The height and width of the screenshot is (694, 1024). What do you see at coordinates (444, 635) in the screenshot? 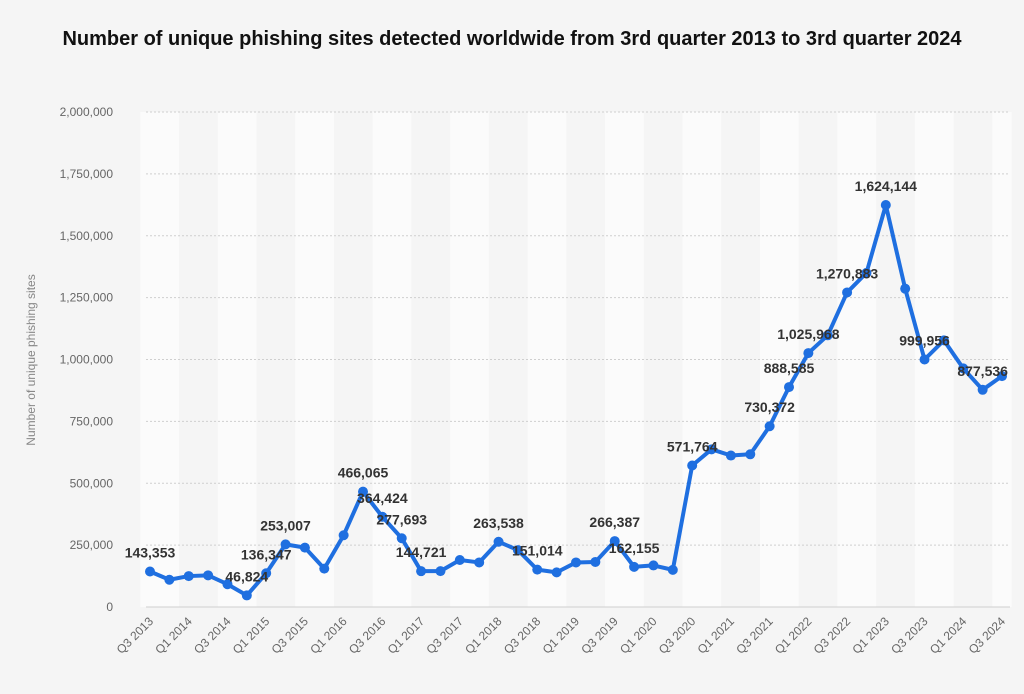
I see `x-tick-label: Q3 2017` at bounding box center [444, 635].